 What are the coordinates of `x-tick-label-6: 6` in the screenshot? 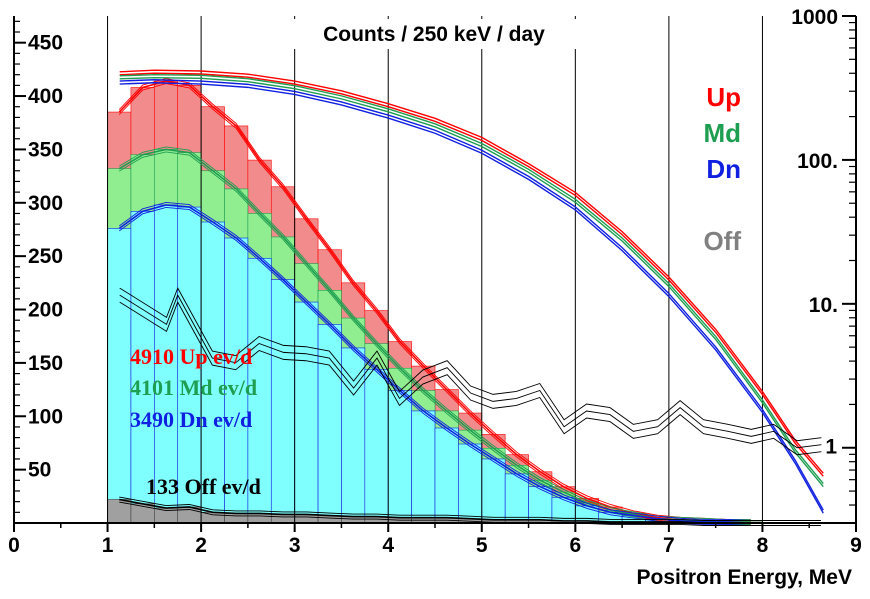 It's located at (575, 545).